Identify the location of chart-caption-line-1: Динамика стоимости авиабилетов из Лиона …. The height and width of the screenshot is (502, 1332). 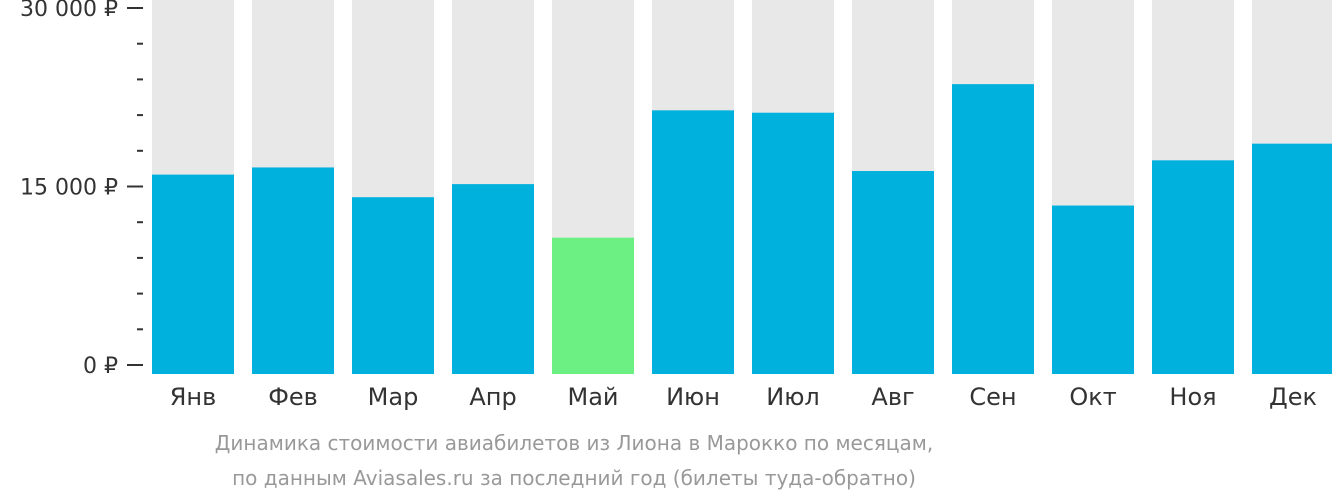
(574, 443).